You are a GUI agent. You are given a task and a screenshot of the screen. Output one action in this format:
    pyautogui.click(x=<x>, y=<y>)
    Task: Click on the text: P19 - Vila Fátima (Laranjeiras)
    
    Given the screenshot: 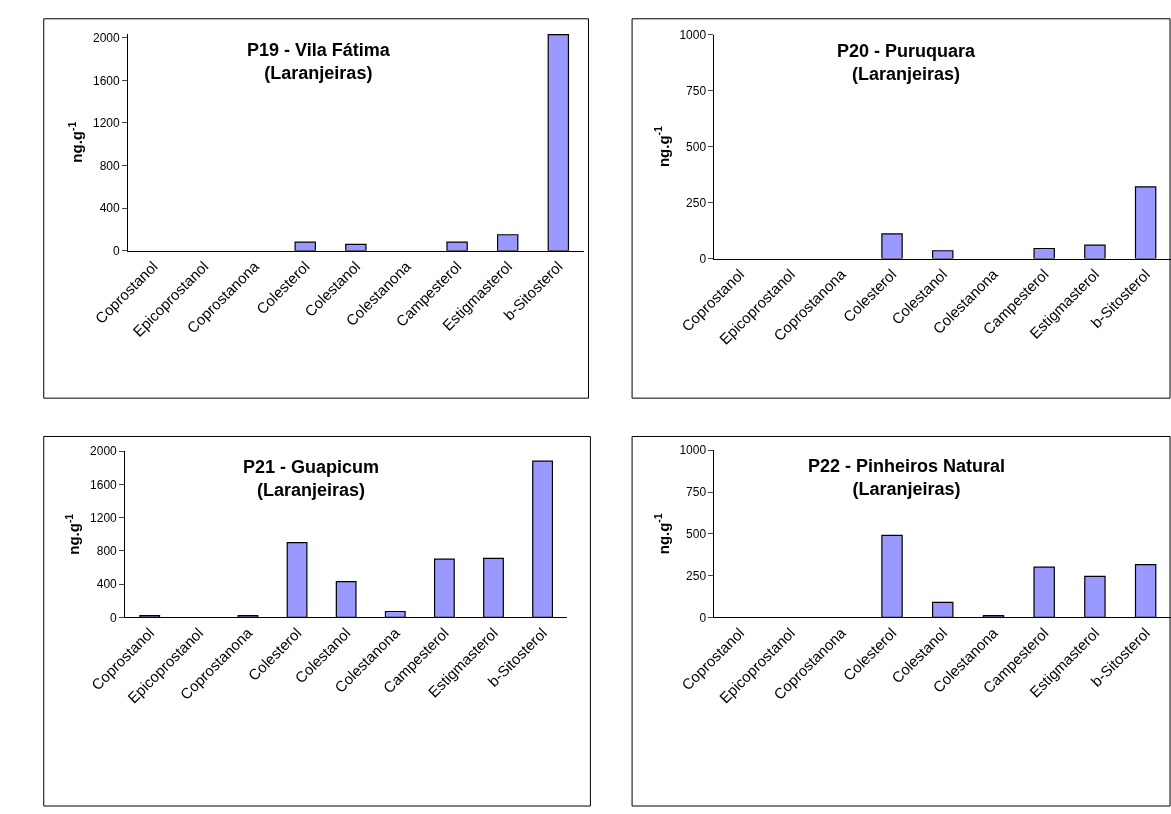 What is the action you would take?
    pyautogui.click(x=319, y=62)
    